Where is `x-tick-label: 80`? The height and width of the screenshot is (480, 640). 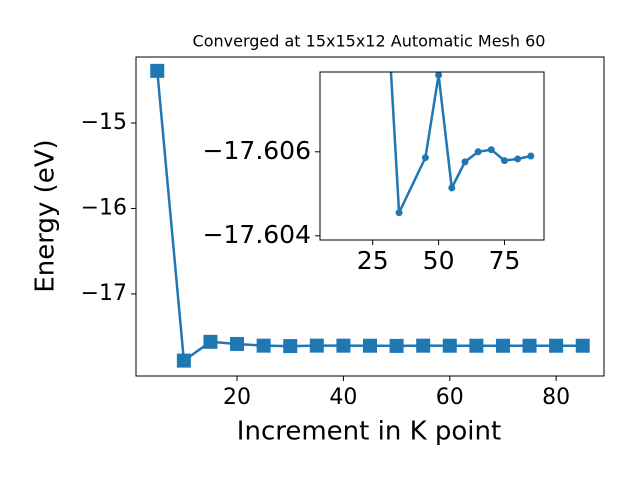
x-tick-label: 80 is located at coordinates (556, 397).